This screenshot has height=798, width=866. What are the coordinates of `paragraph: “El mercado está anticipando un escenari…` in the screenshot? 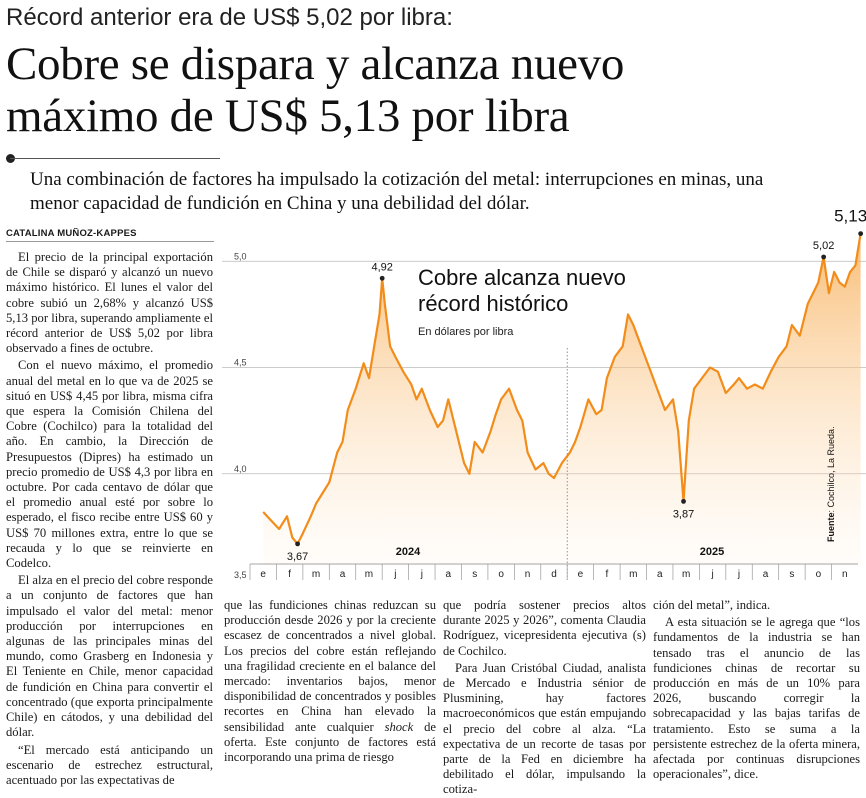 It's located at (109, 764).